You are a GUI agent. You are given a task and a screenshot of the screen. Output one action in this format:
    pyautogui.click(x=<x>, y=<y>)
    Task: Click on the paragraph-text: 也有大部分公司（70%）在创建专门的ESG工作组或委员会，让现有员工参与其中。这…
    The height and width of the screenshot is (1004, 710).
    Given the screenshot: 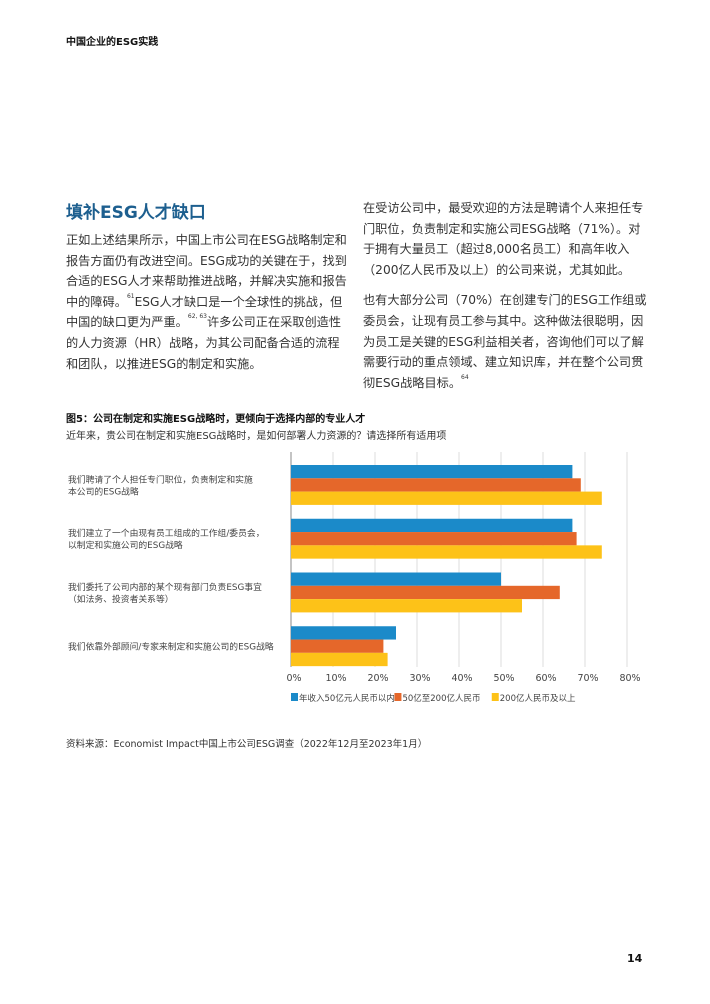 What is the action you would take?
    pyautogui.click(x=505, y=341)
    